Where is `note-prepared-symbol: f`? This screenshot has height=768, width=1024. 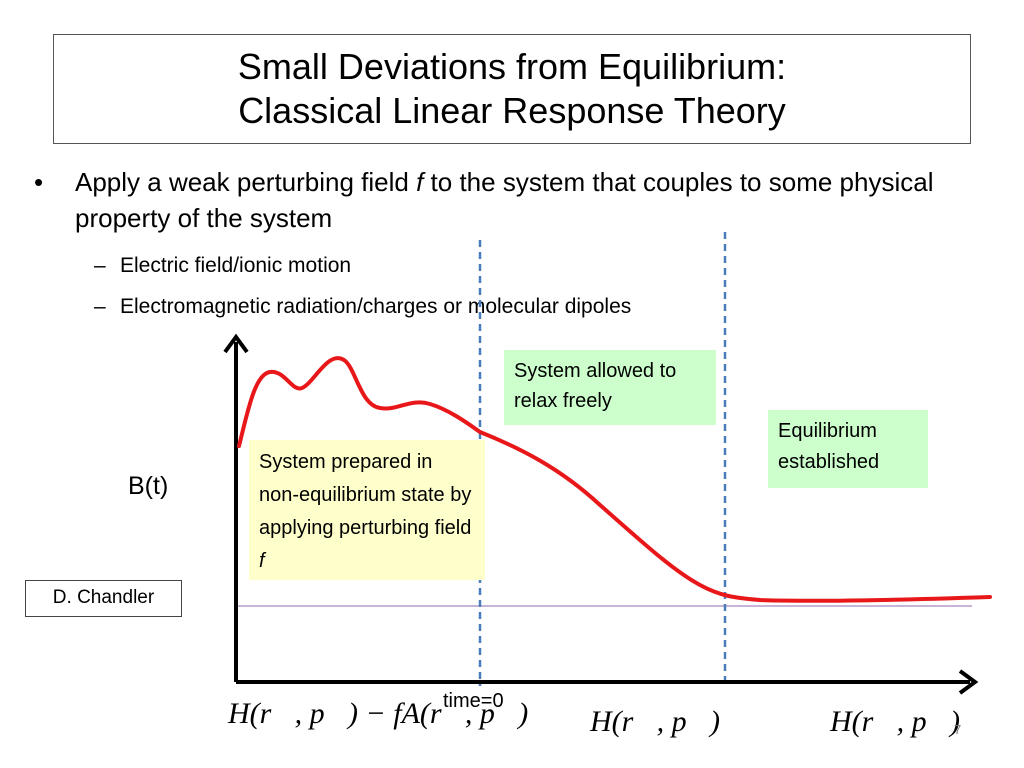
note-prepared-symbol: f is located at coordinates (262, 561).